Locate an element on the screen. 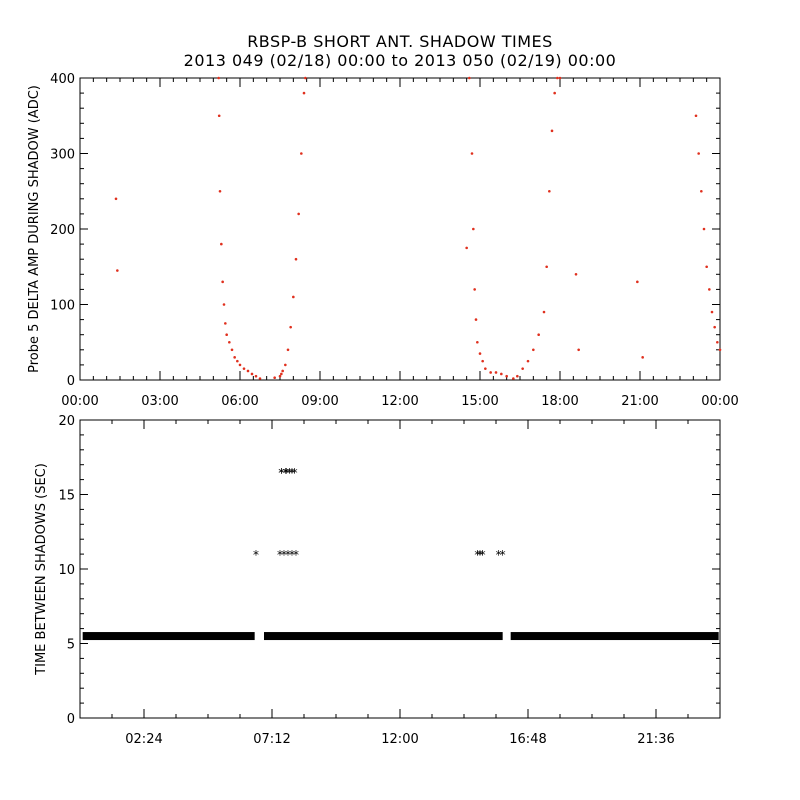 The height and width of the screenshot is (800, 800). x-tick-label: 02:24 is located at coordinates (143, 739).